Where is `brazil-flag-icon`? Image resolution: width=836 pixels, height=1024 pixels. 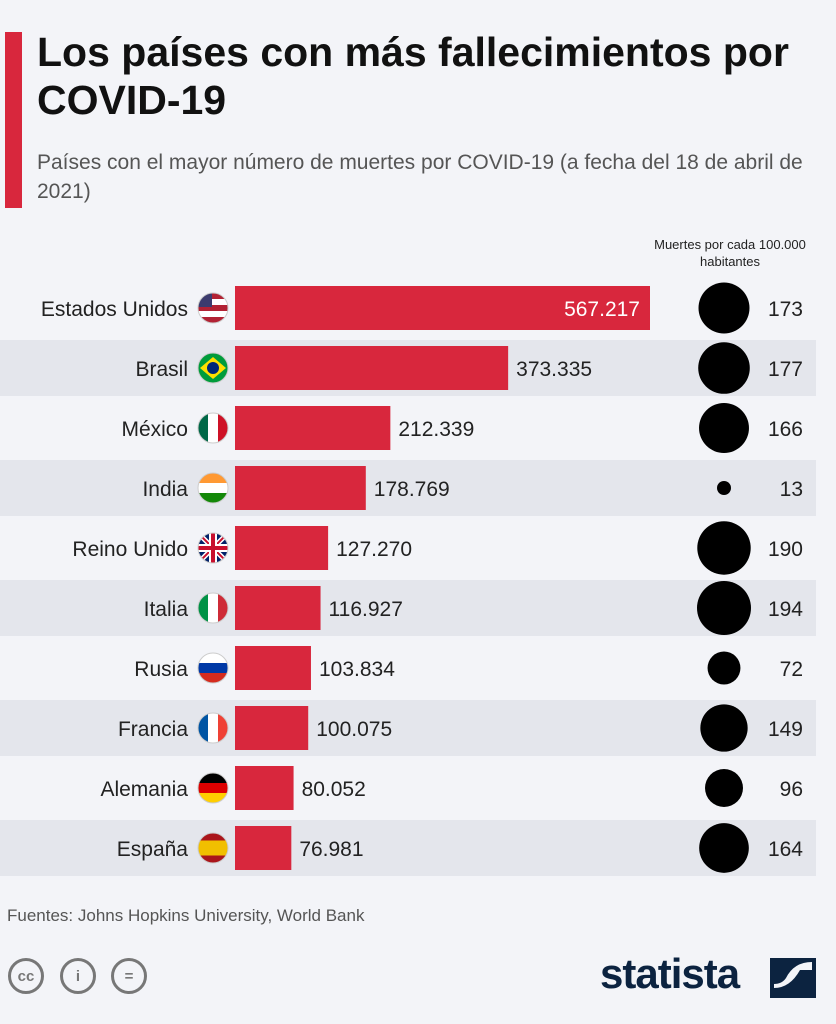 brazil-flag-icon is located at coordinates (213, 368).